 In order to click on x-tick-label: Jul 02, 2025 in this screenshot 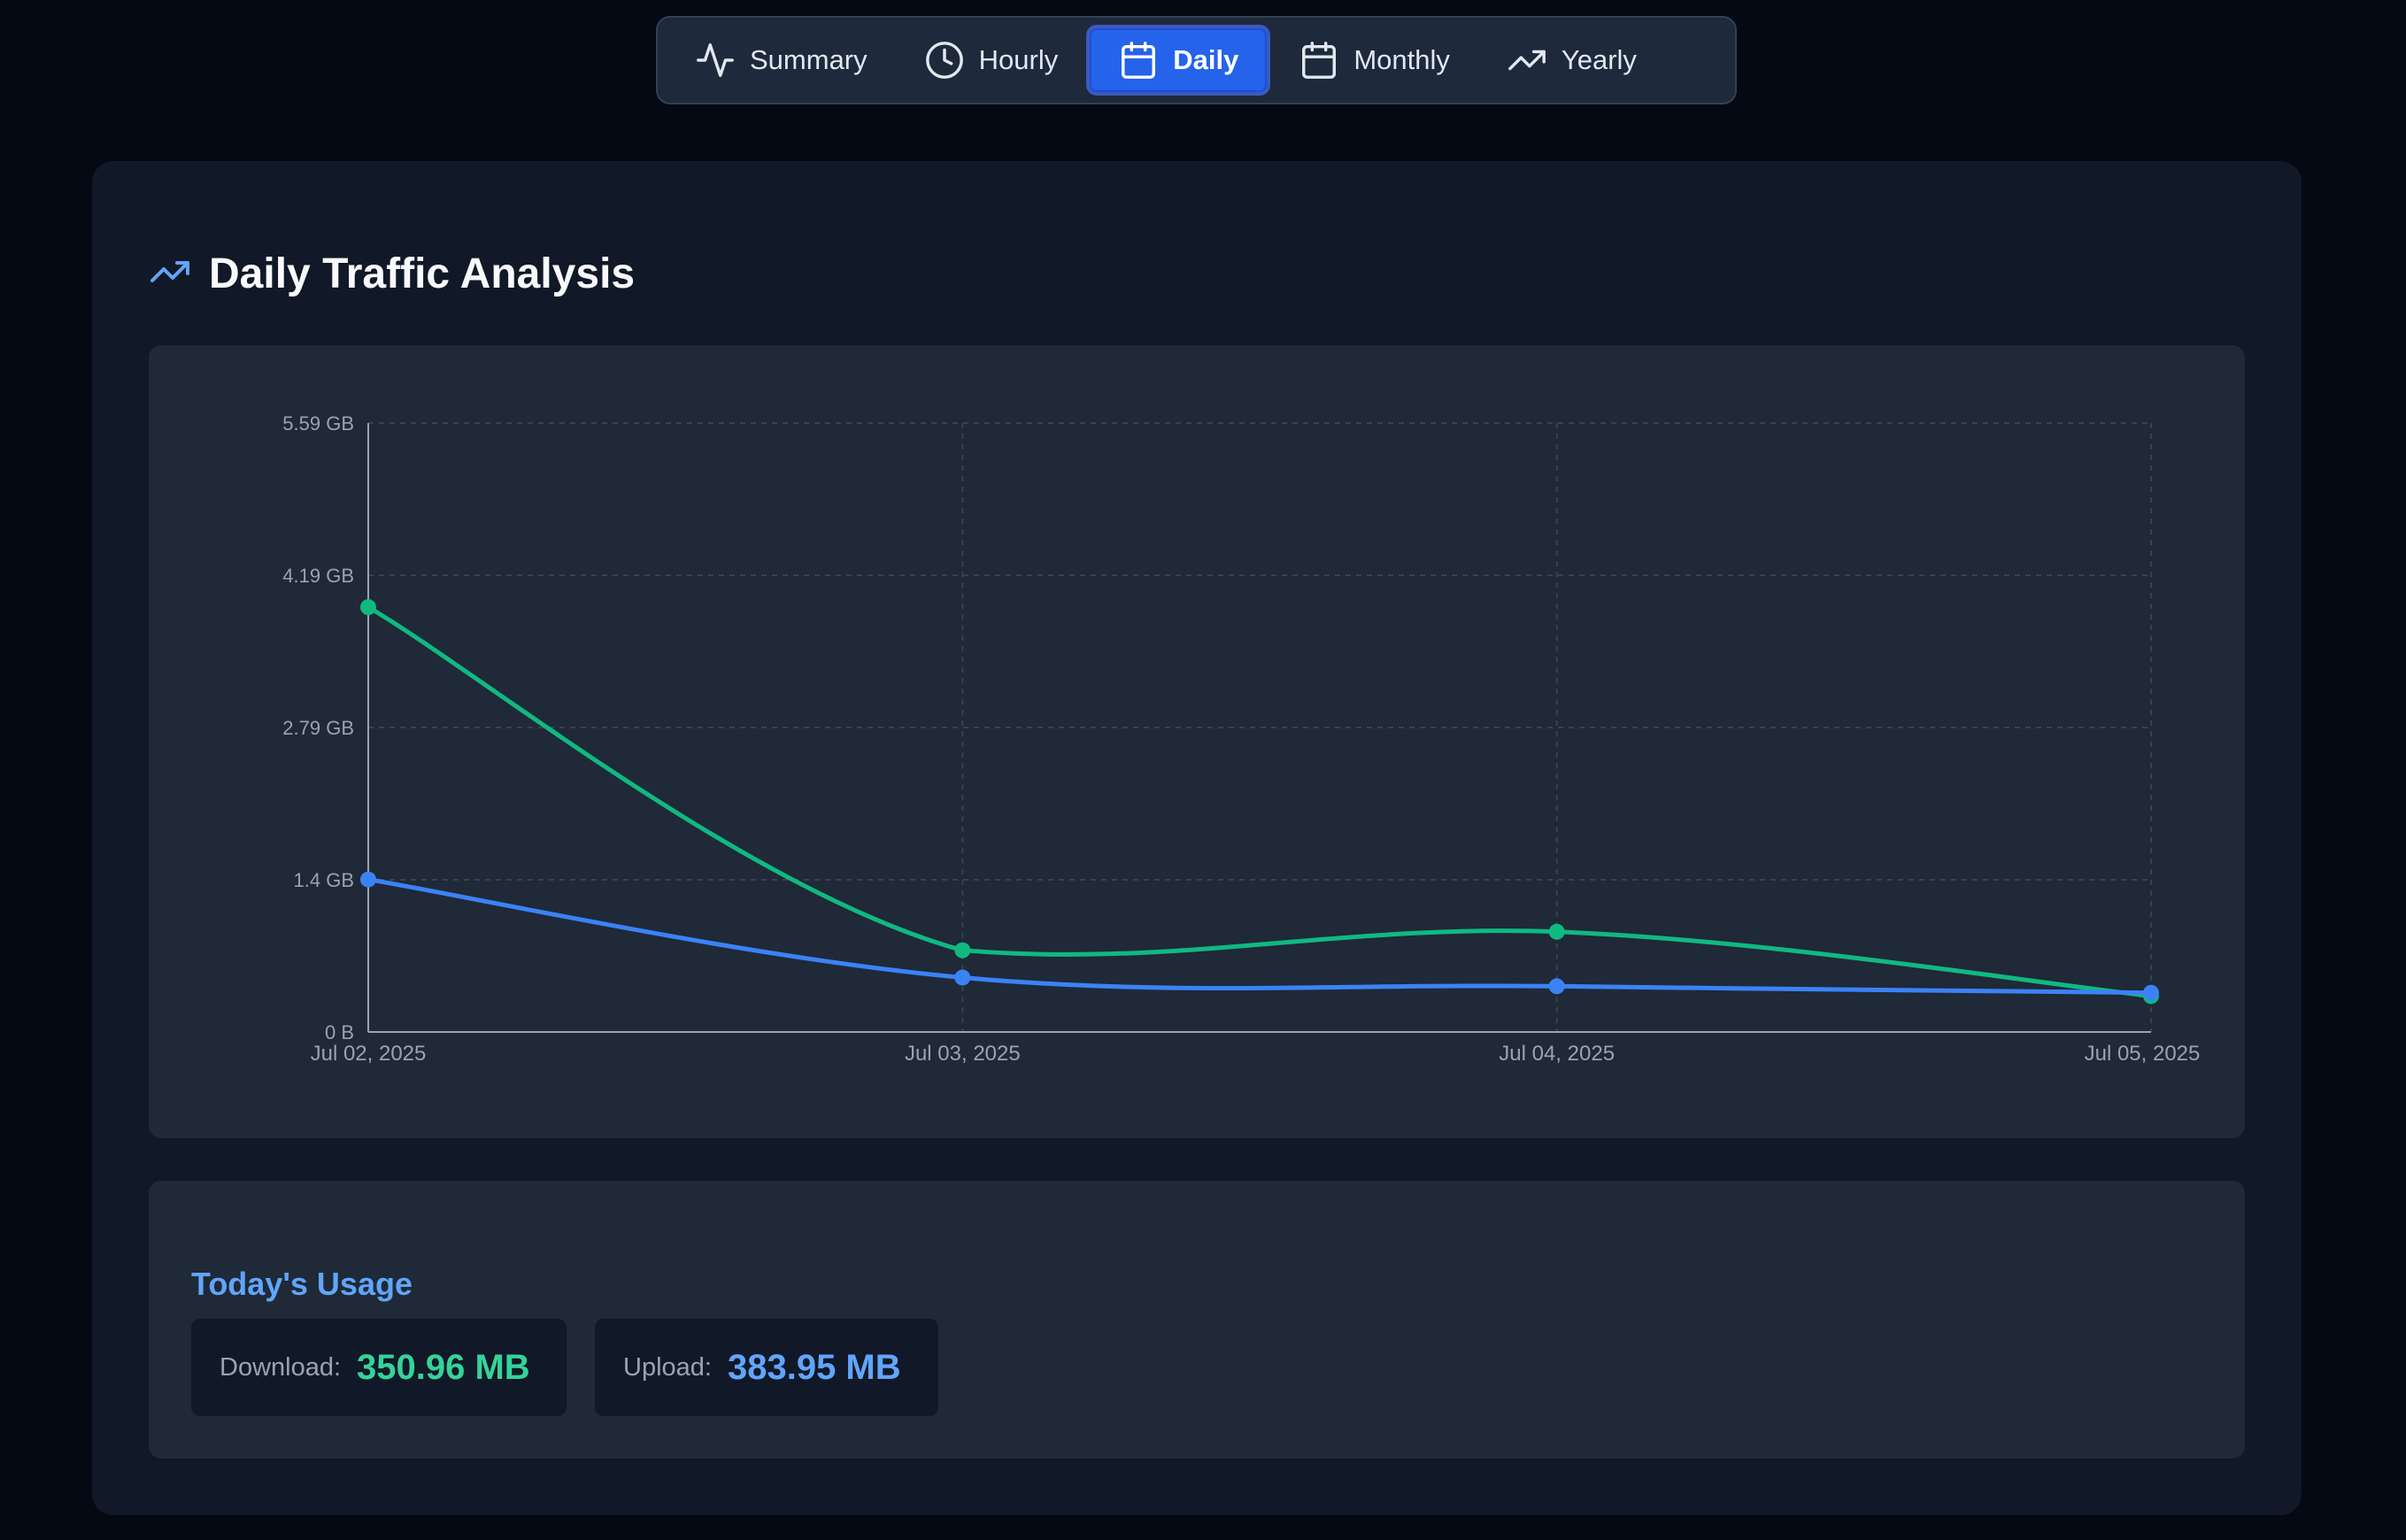, I will do `click(369, 1054)`.